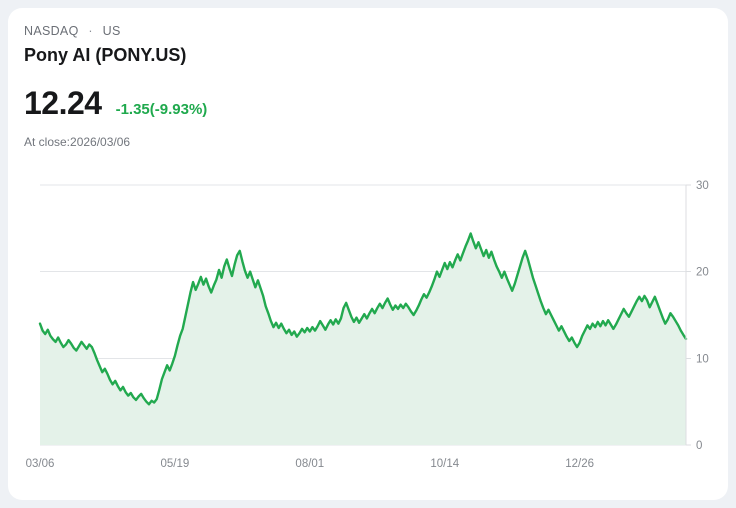 This screenshot has height=508, width=736. What do you see at coordinates (702, 186) in the screenshot?
I see `y-axis-tick-label: 30` at bounding box center [702, 186].